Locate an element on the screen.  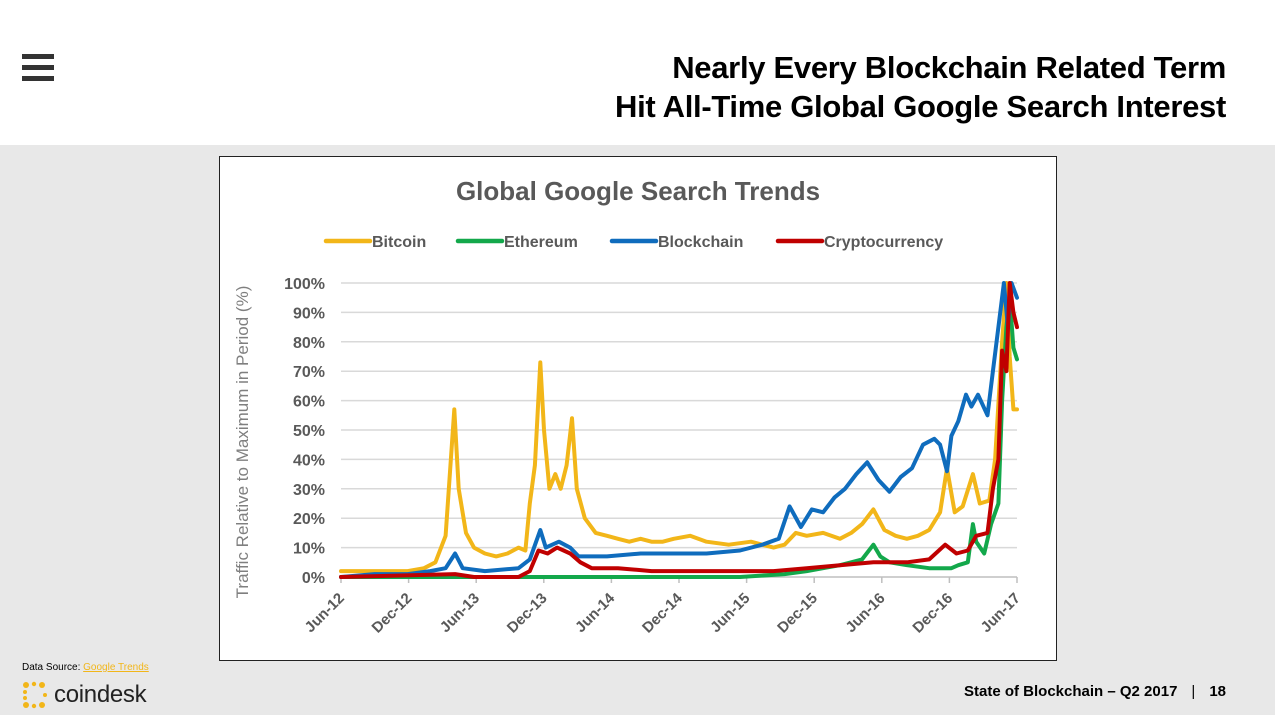
y-tick-label: 60% is located at coordinates (309, 402).